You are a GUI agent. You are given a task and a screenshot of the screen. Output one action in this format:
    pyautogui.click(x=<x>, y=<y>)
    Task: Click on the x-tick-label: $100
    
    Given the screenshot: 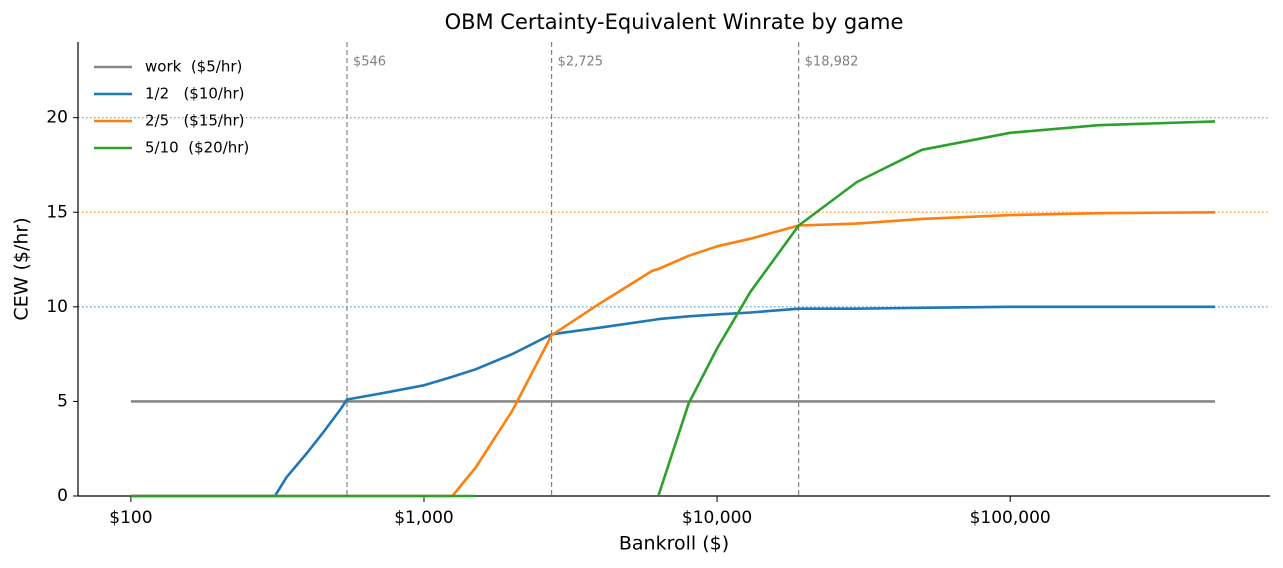 What is the action you would take?
    pyautogui.click(x=130, y=518)
    